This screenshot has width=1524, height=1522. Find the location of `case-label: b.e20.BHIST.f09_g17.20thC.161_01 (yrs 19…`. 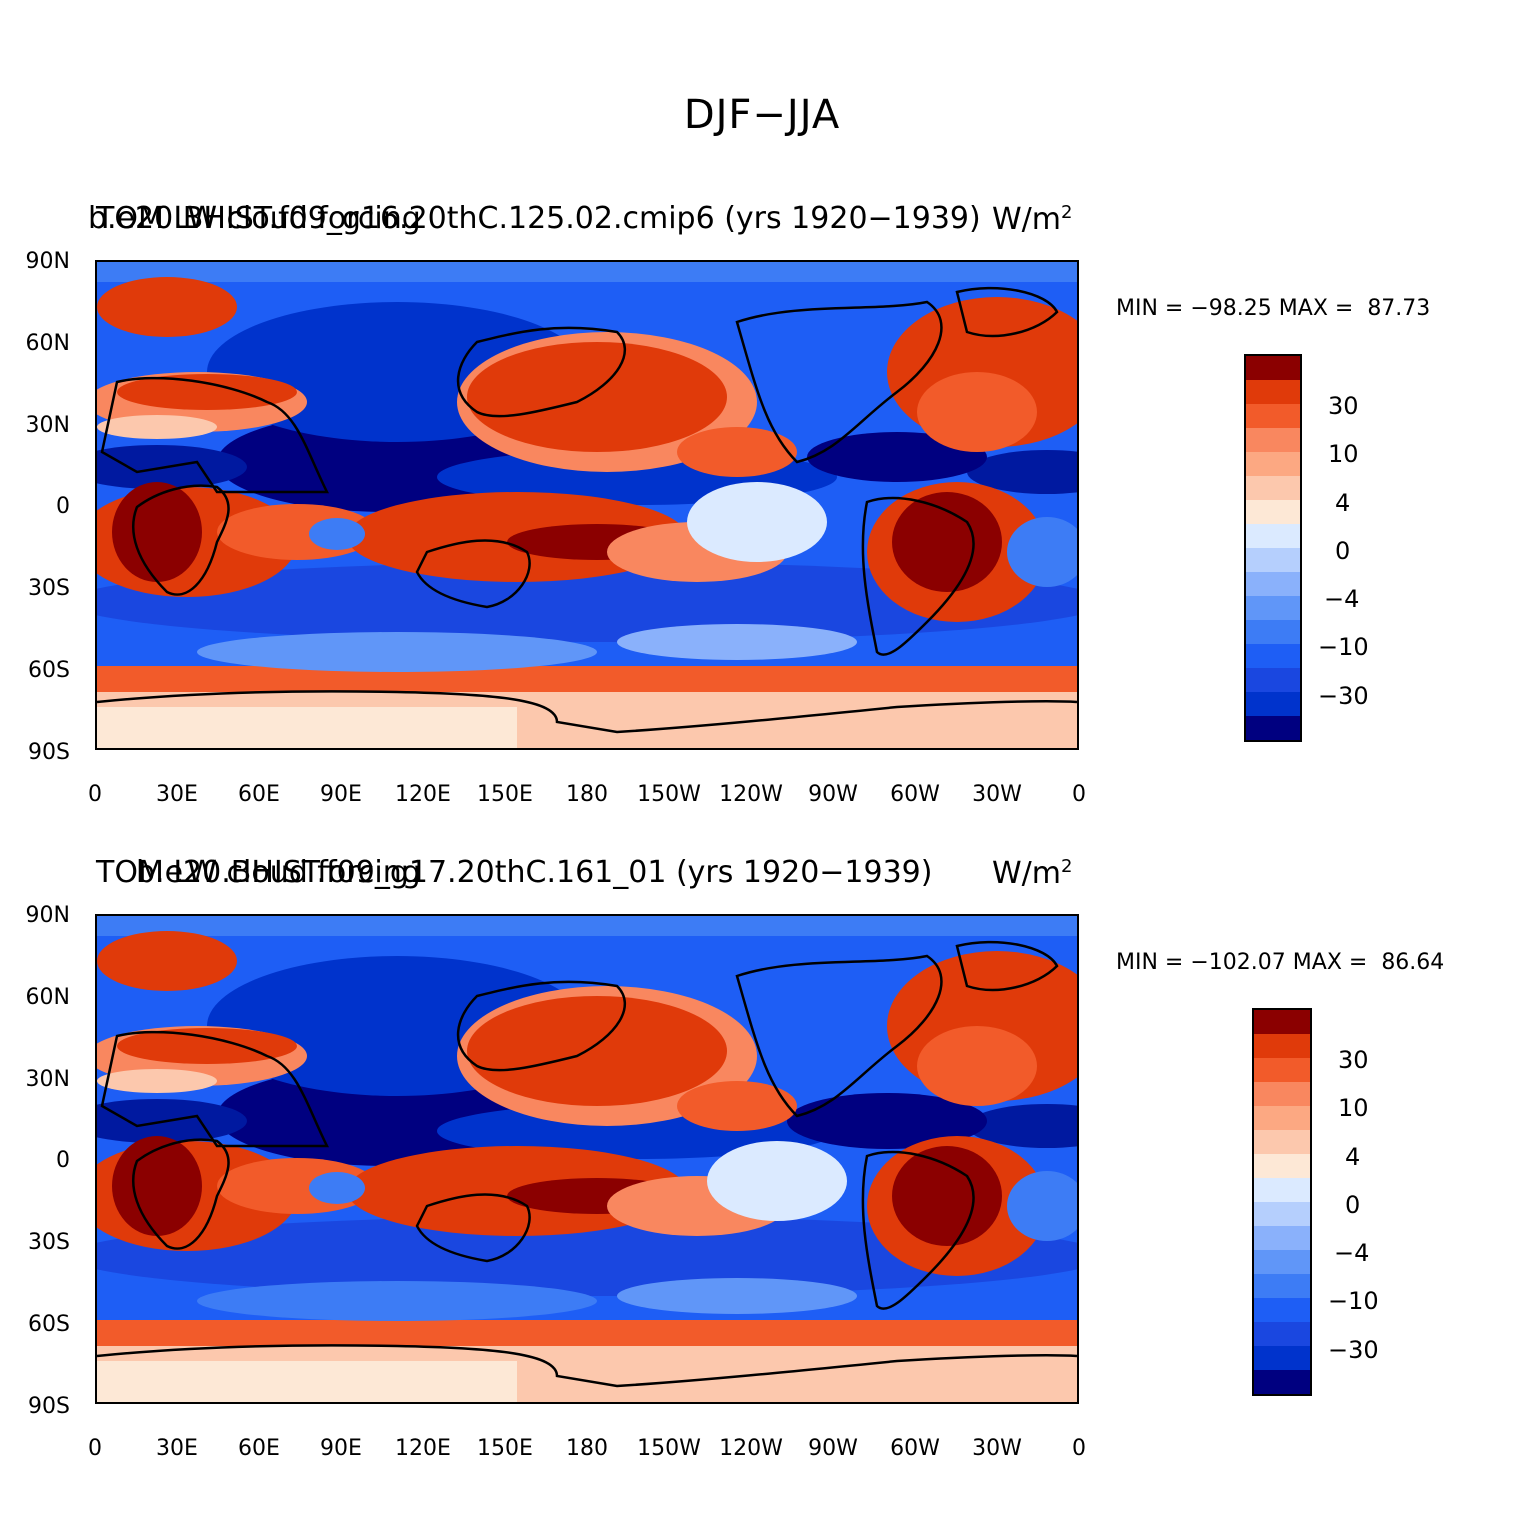

case-label: b.e20.BHIST.f09_g17.20thC.161_01 (yrs 19… is located at coordinates (534, 872).